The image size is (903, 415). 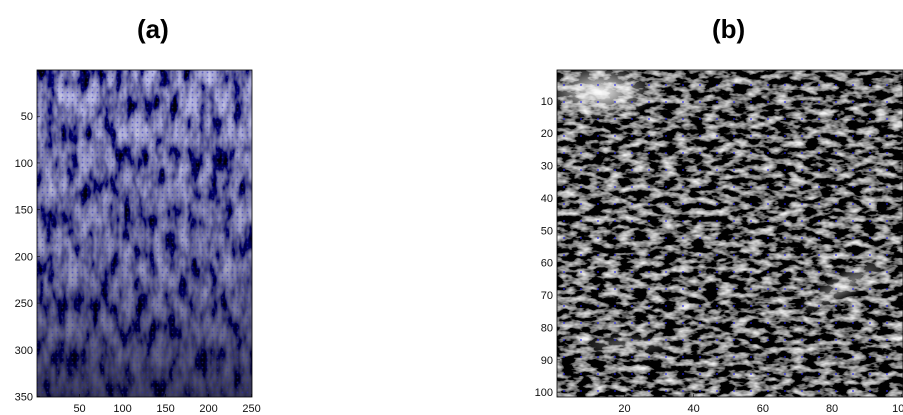 I want to click on x-tick-label: 50, so click(x=79, y=409).